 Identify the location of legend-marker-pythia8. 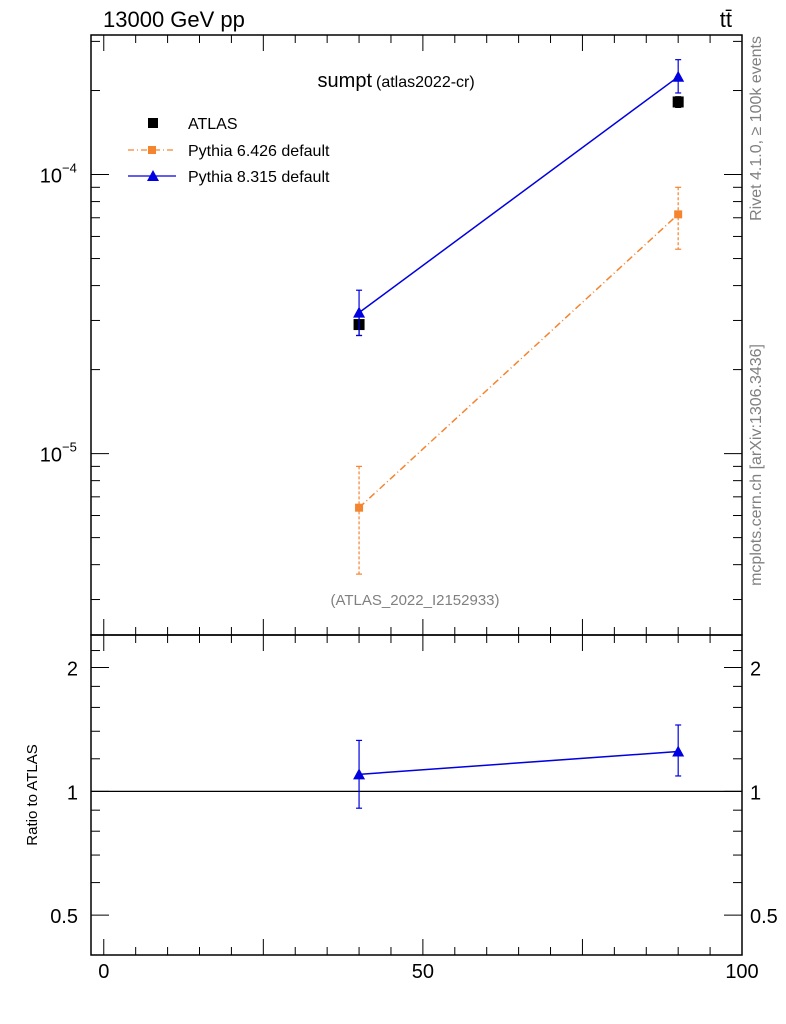
(153, 175).